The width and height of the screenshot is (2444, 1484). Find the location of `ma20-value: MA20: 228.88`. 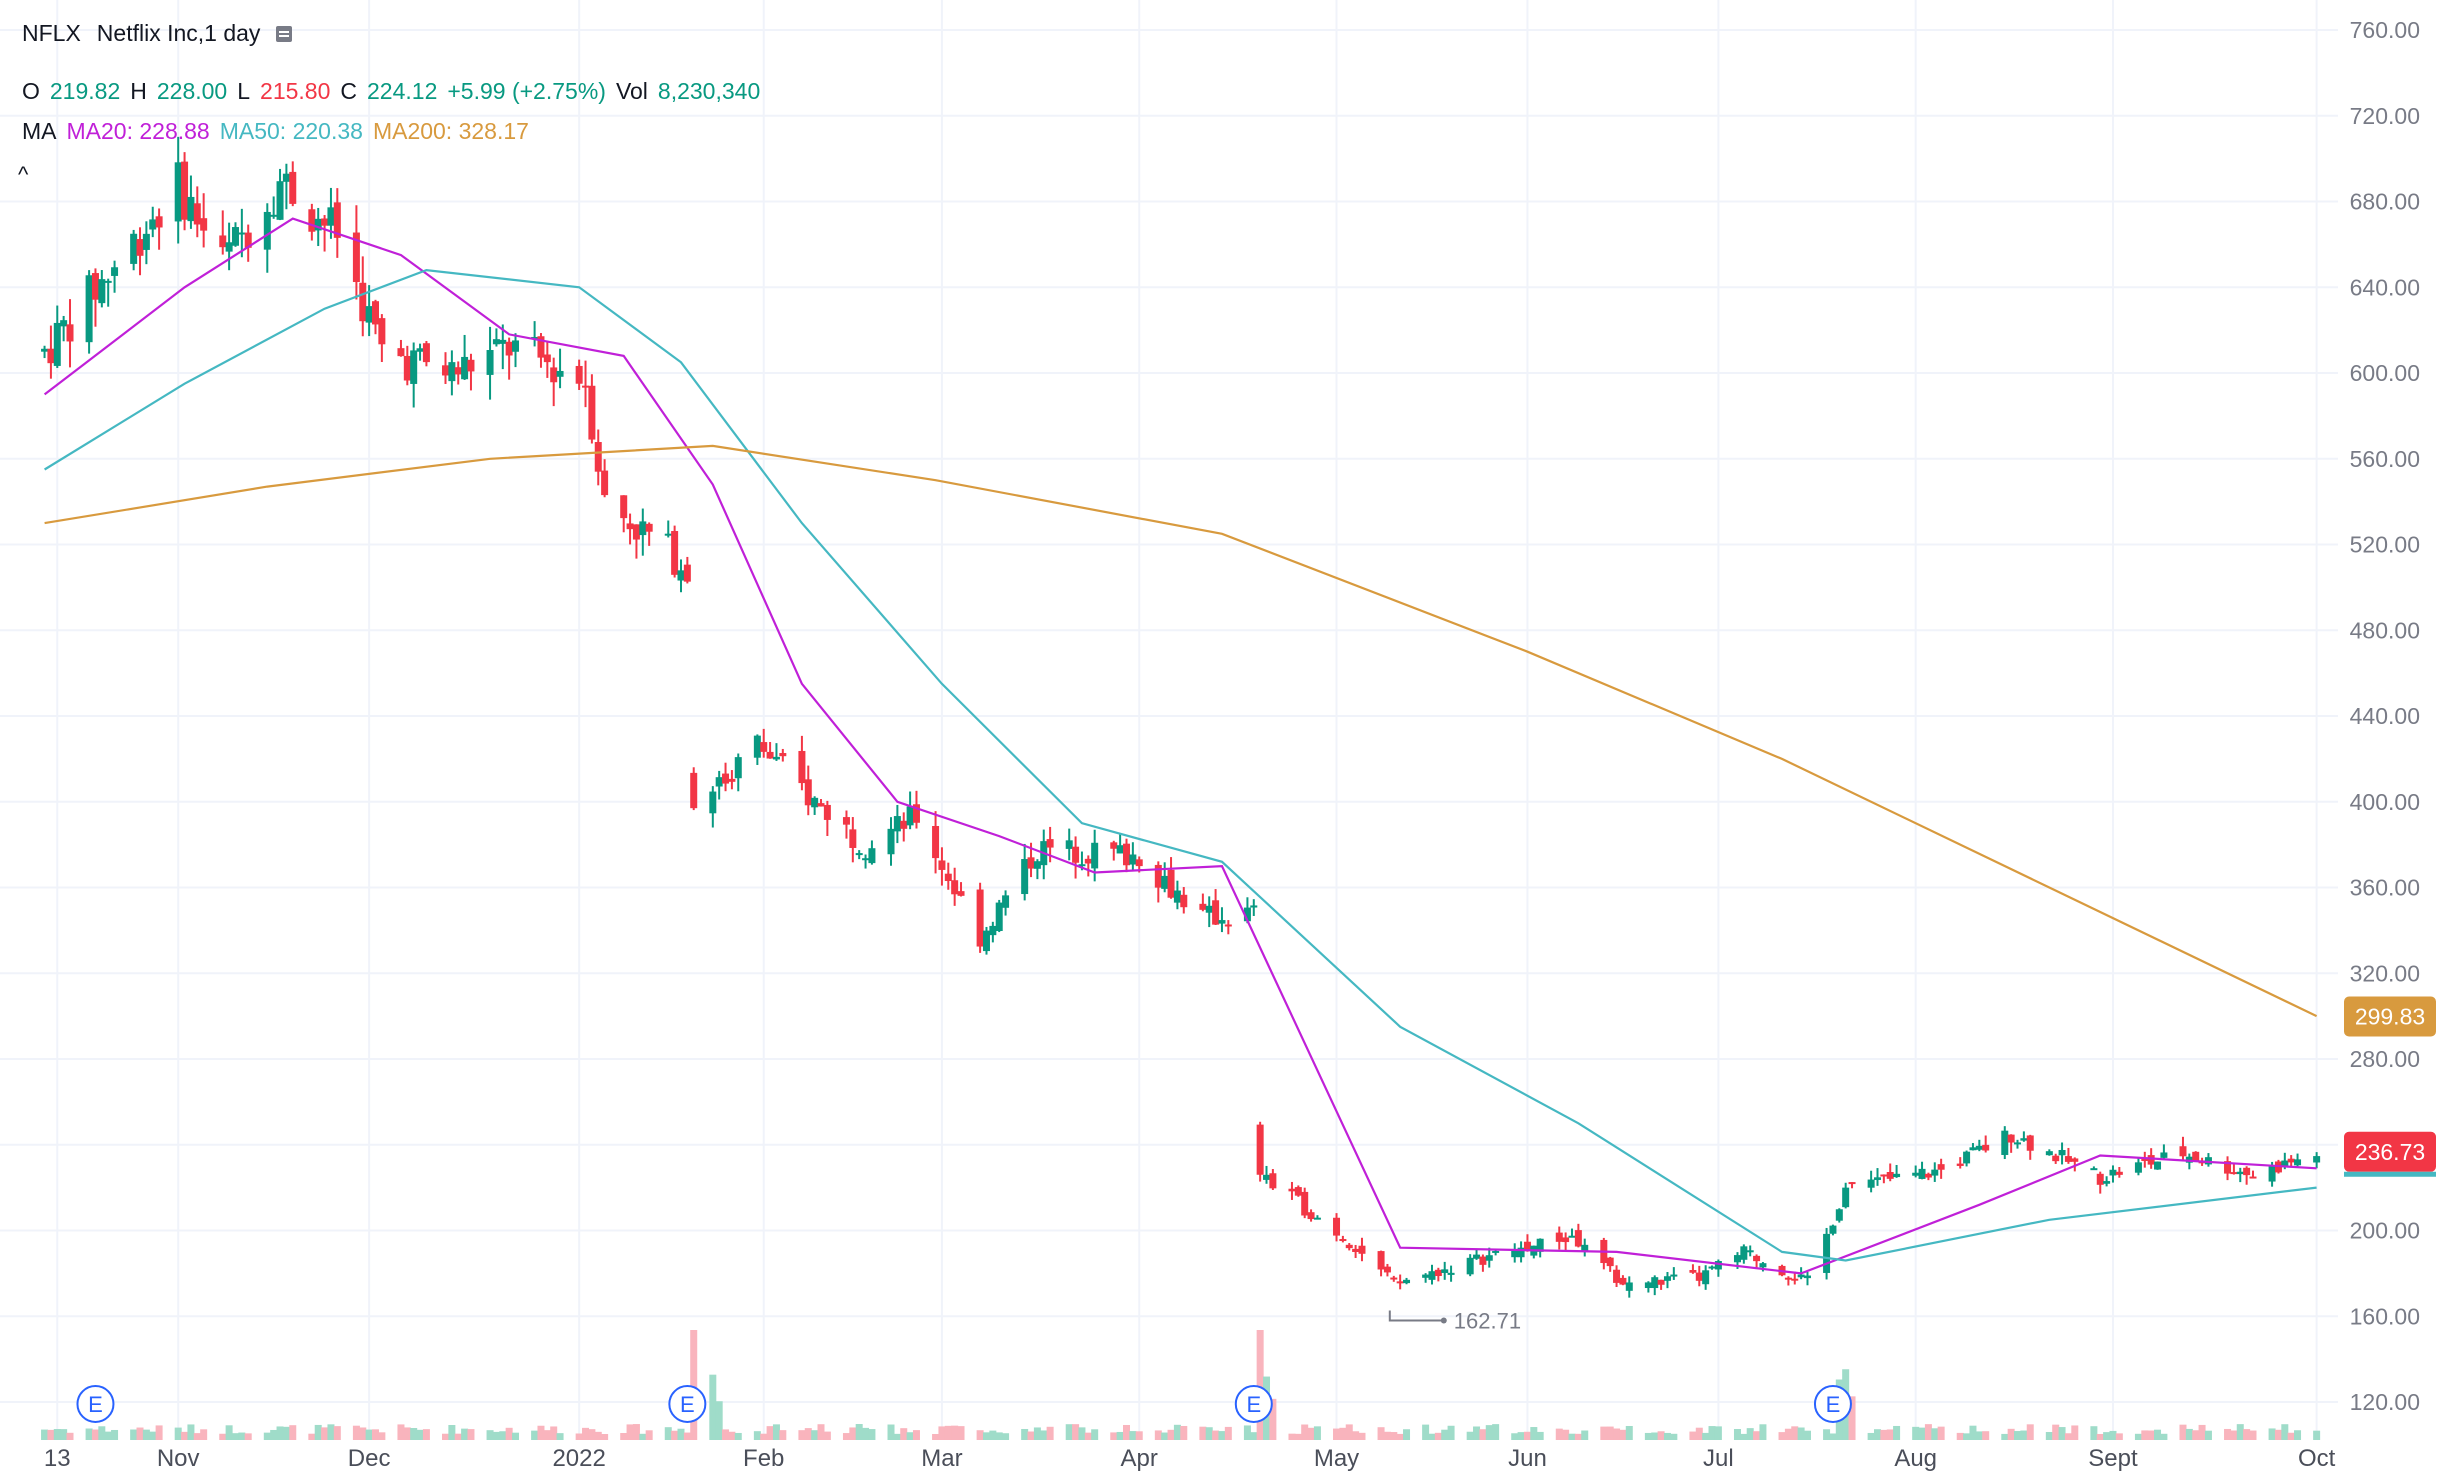

ma20-value: MA20: 228.88 is located at coordinates (138, 131).